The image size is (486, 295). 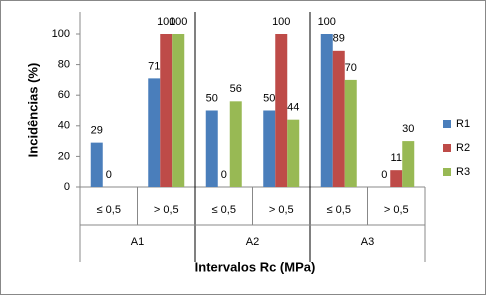 I want to click on y-tick-label: 40, so click(x=64, y=126).